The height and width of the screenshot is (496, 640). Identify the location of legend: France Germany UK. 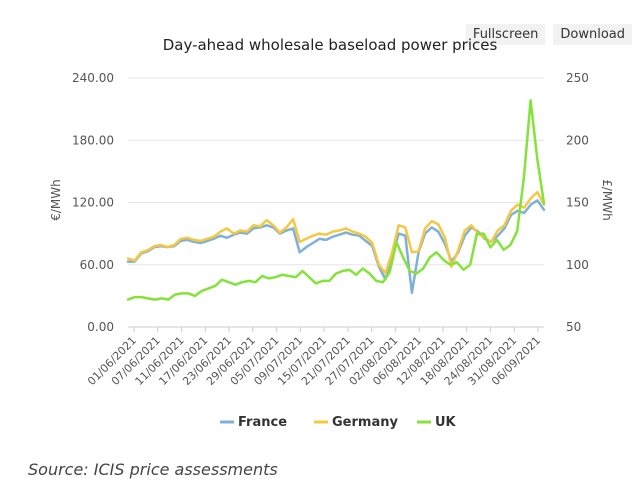
(338, 422).